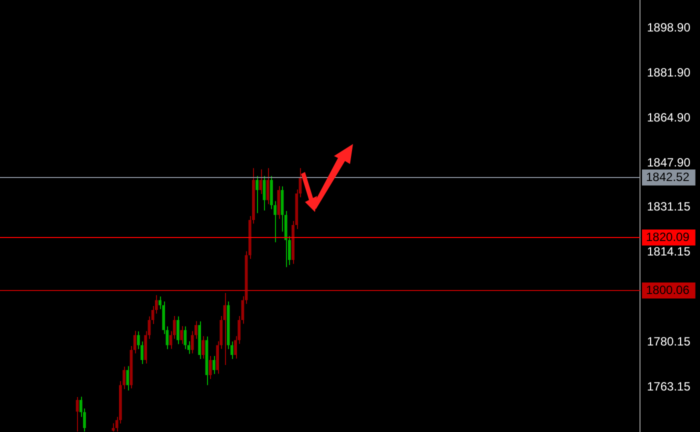 The width and height of the screenshot is (700, 432). I want to click on y-tick-label: 1864.90, so click(669, 117).